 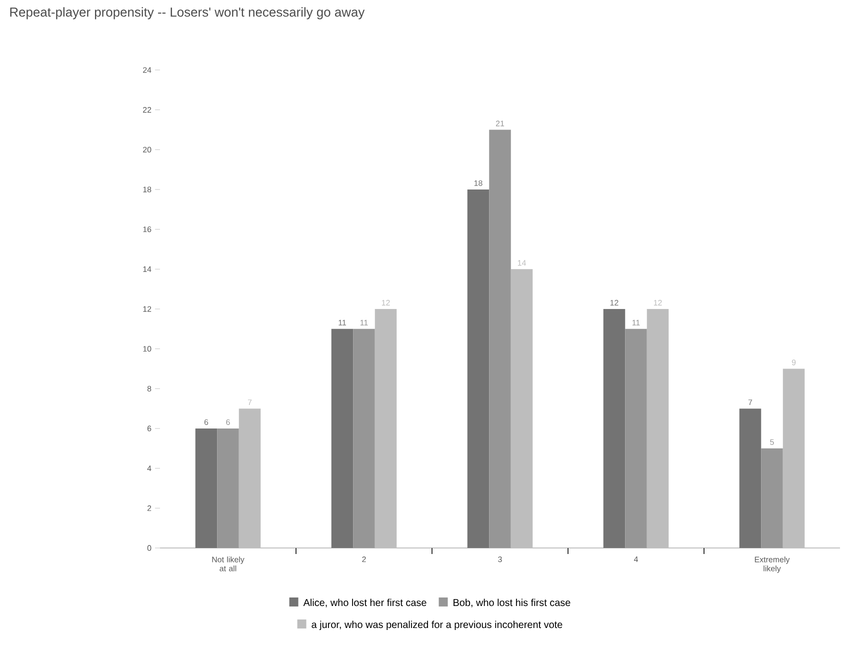 I want to click on legend-label: a juror, who was penalized for a previous incoherent vote, so click(x=437, y=625).